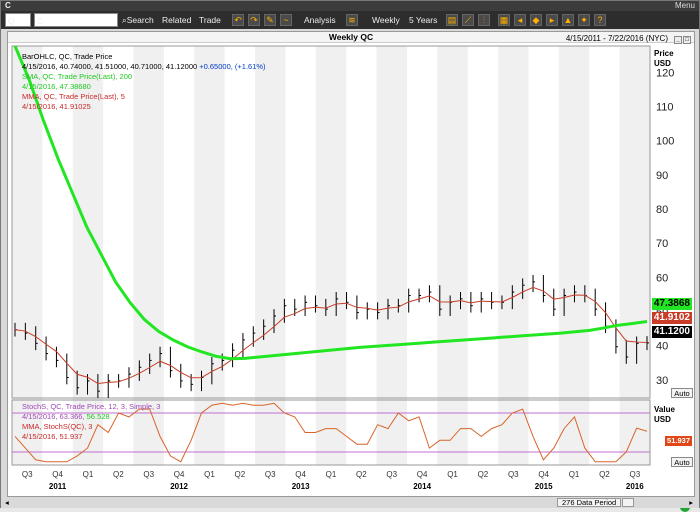 The width and height of the screenshot is (700, 512). What do you see at coordinates (18, 20) in the screenshot?
I see `symbol-input: Q` at bounding box center [18, 20].